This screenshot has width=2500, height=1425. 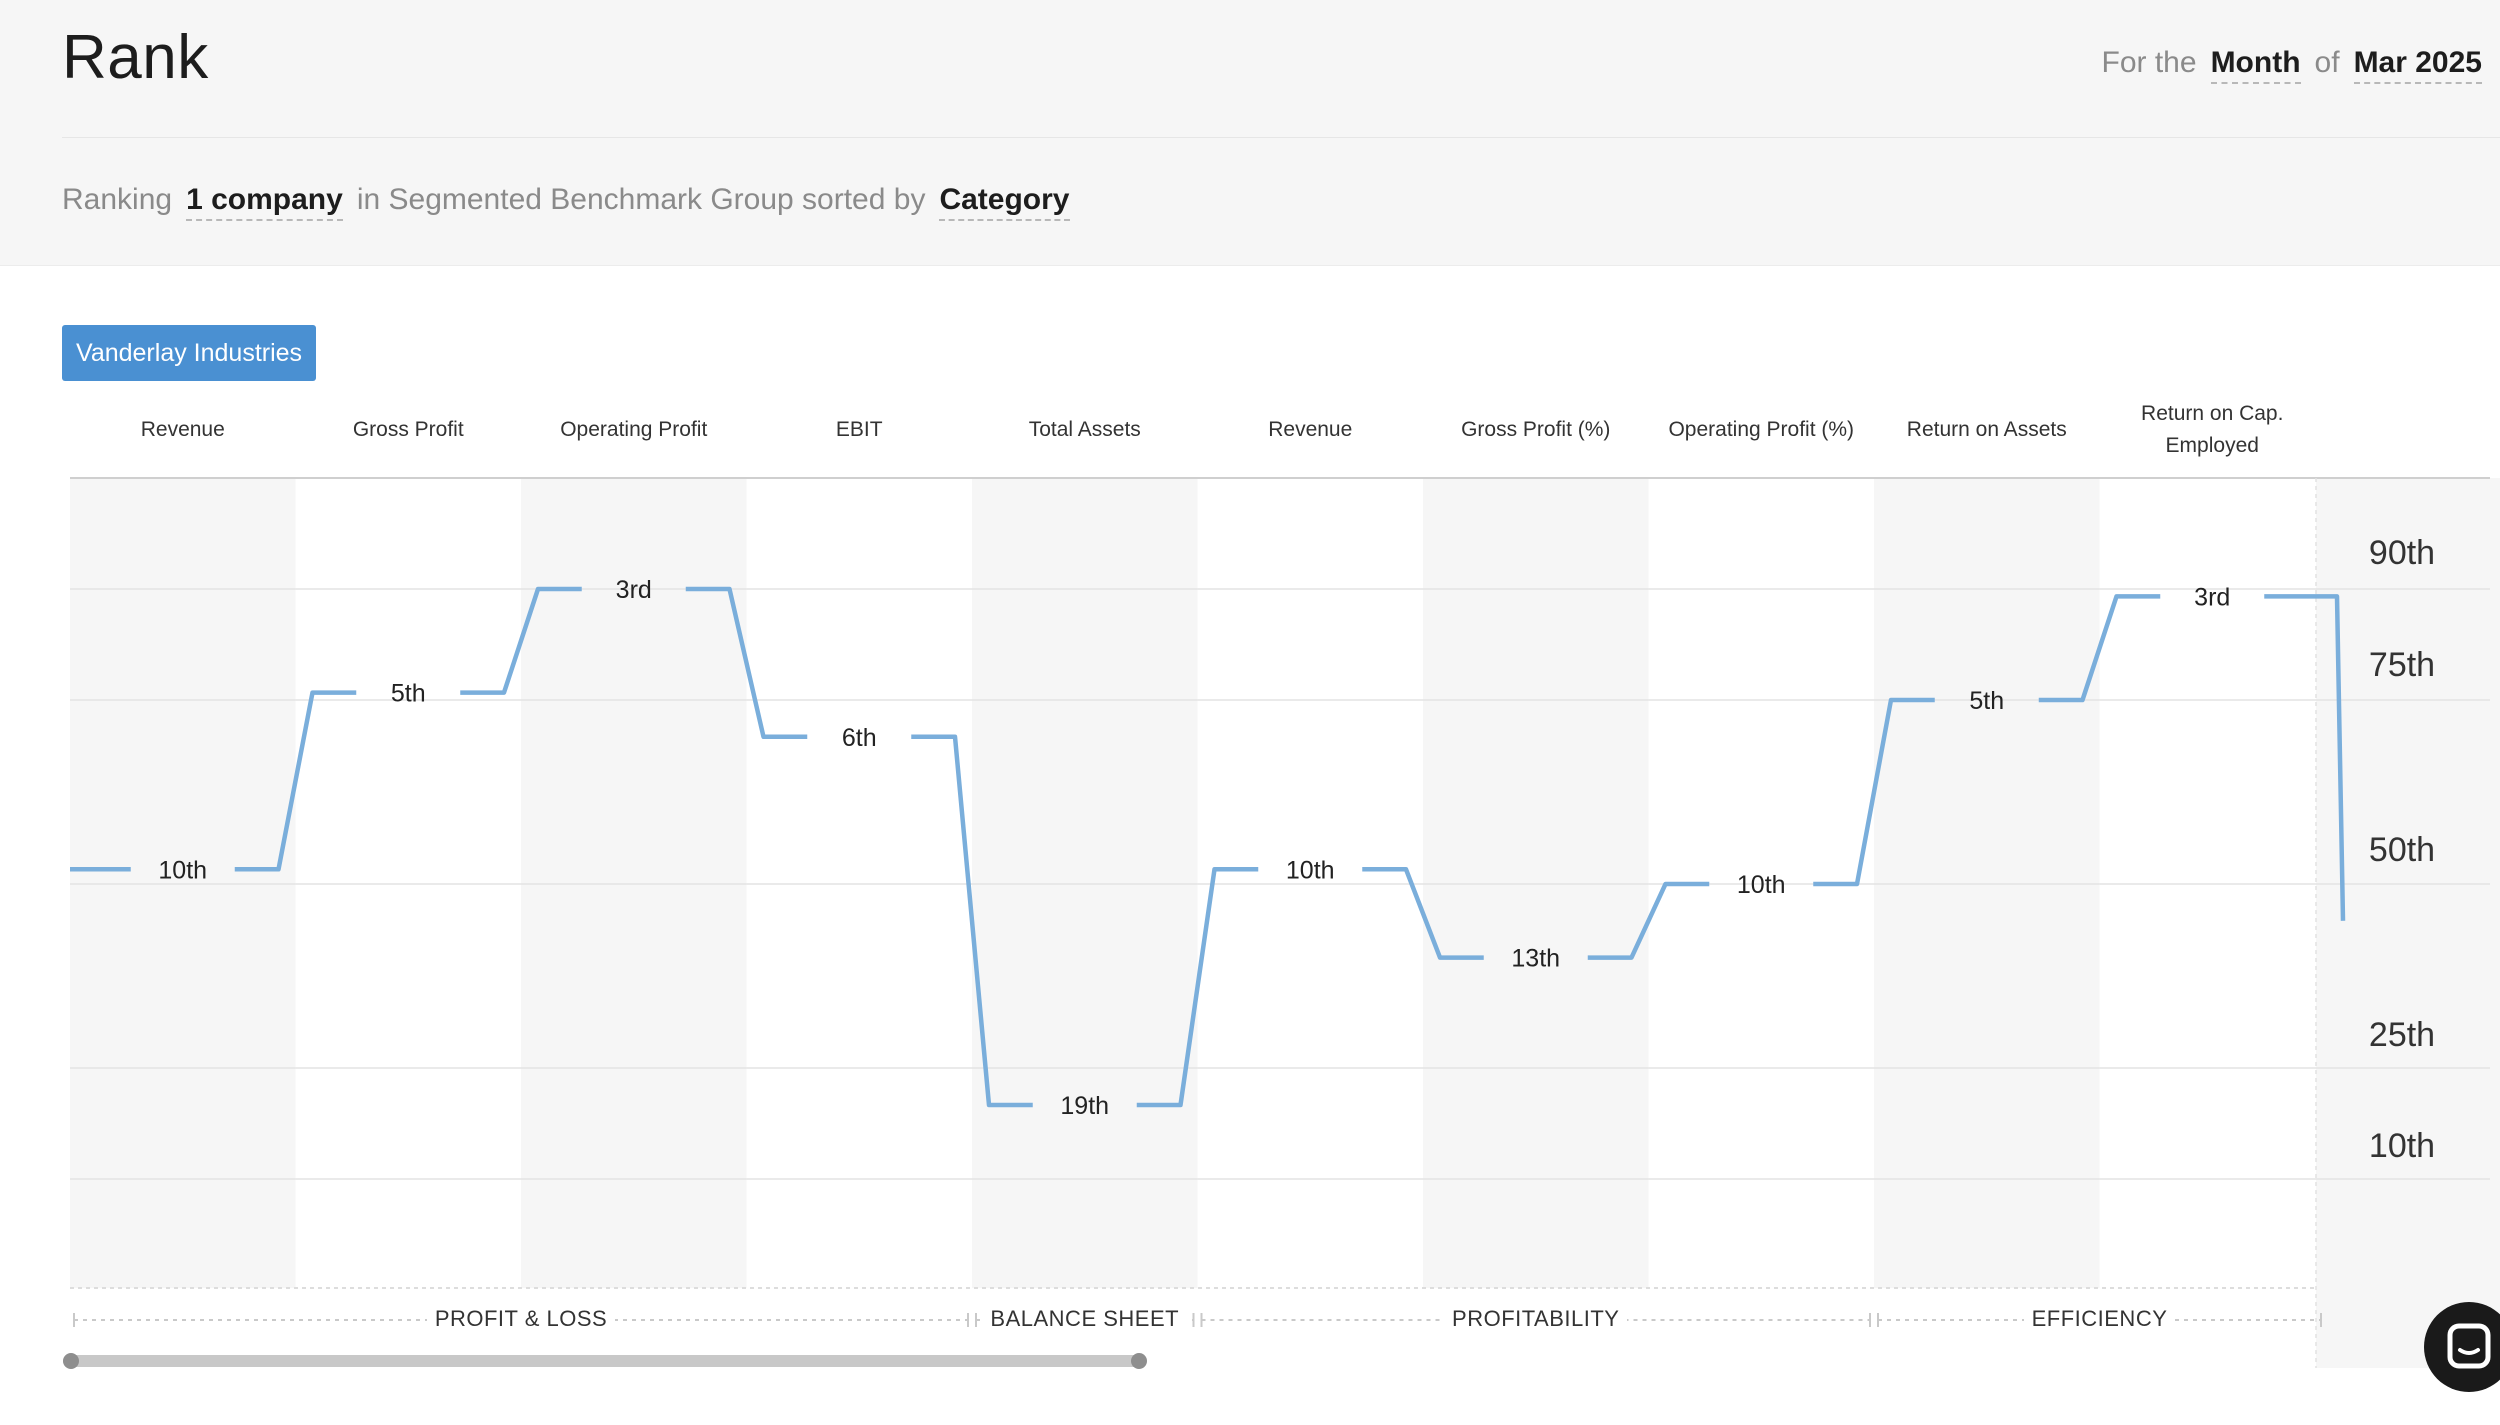 What do you see at coordinates (71, 1361) in the screenshot?
I see `scrollbar-start-handle` at bounding box center [71, 1361].